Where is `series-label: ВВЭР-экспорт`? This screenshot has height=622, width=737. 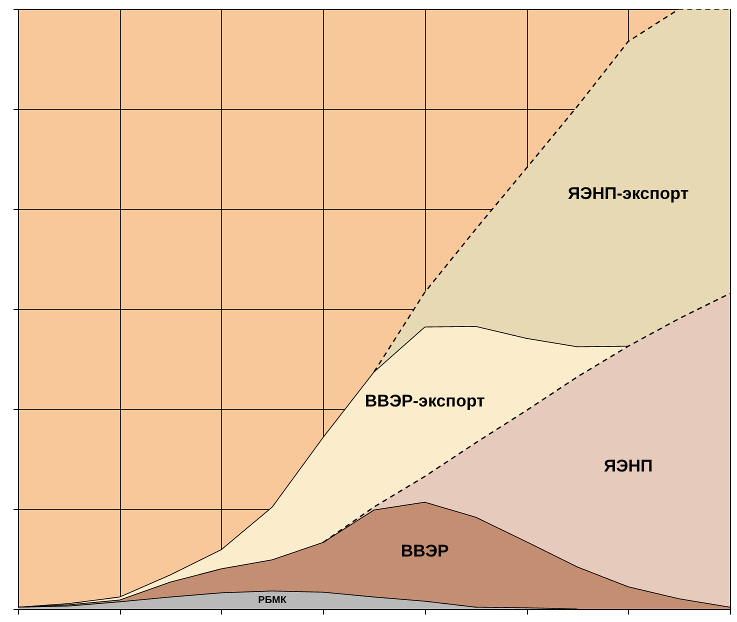
series-label: ВВЭР-экспорт is located at coordinates (424, 401).